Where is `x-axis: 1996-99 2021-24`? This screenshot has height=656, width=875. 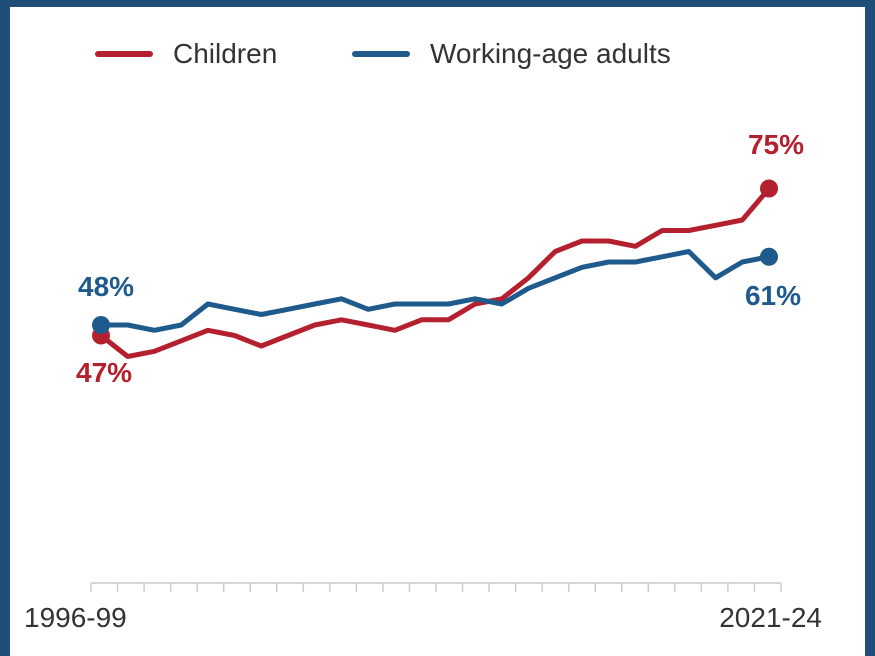 x-axis: 1996-99 2021-24 is located at coordinates (423, 607).